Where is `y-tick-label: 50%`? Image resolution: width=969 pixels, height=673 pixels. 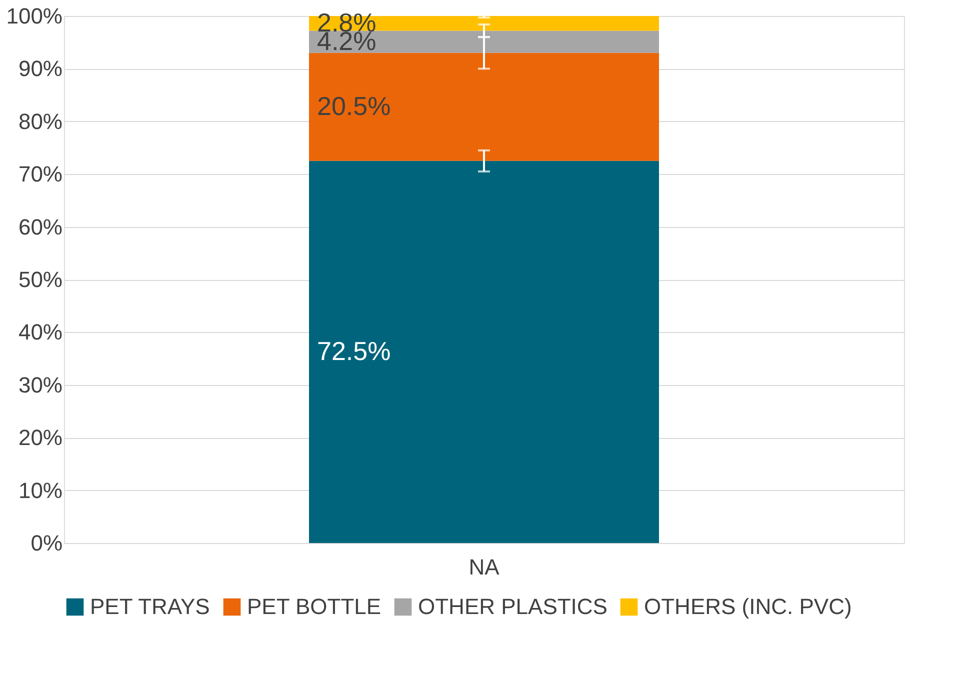 y-tick-label: 50% is located at coordinates (40, 279).